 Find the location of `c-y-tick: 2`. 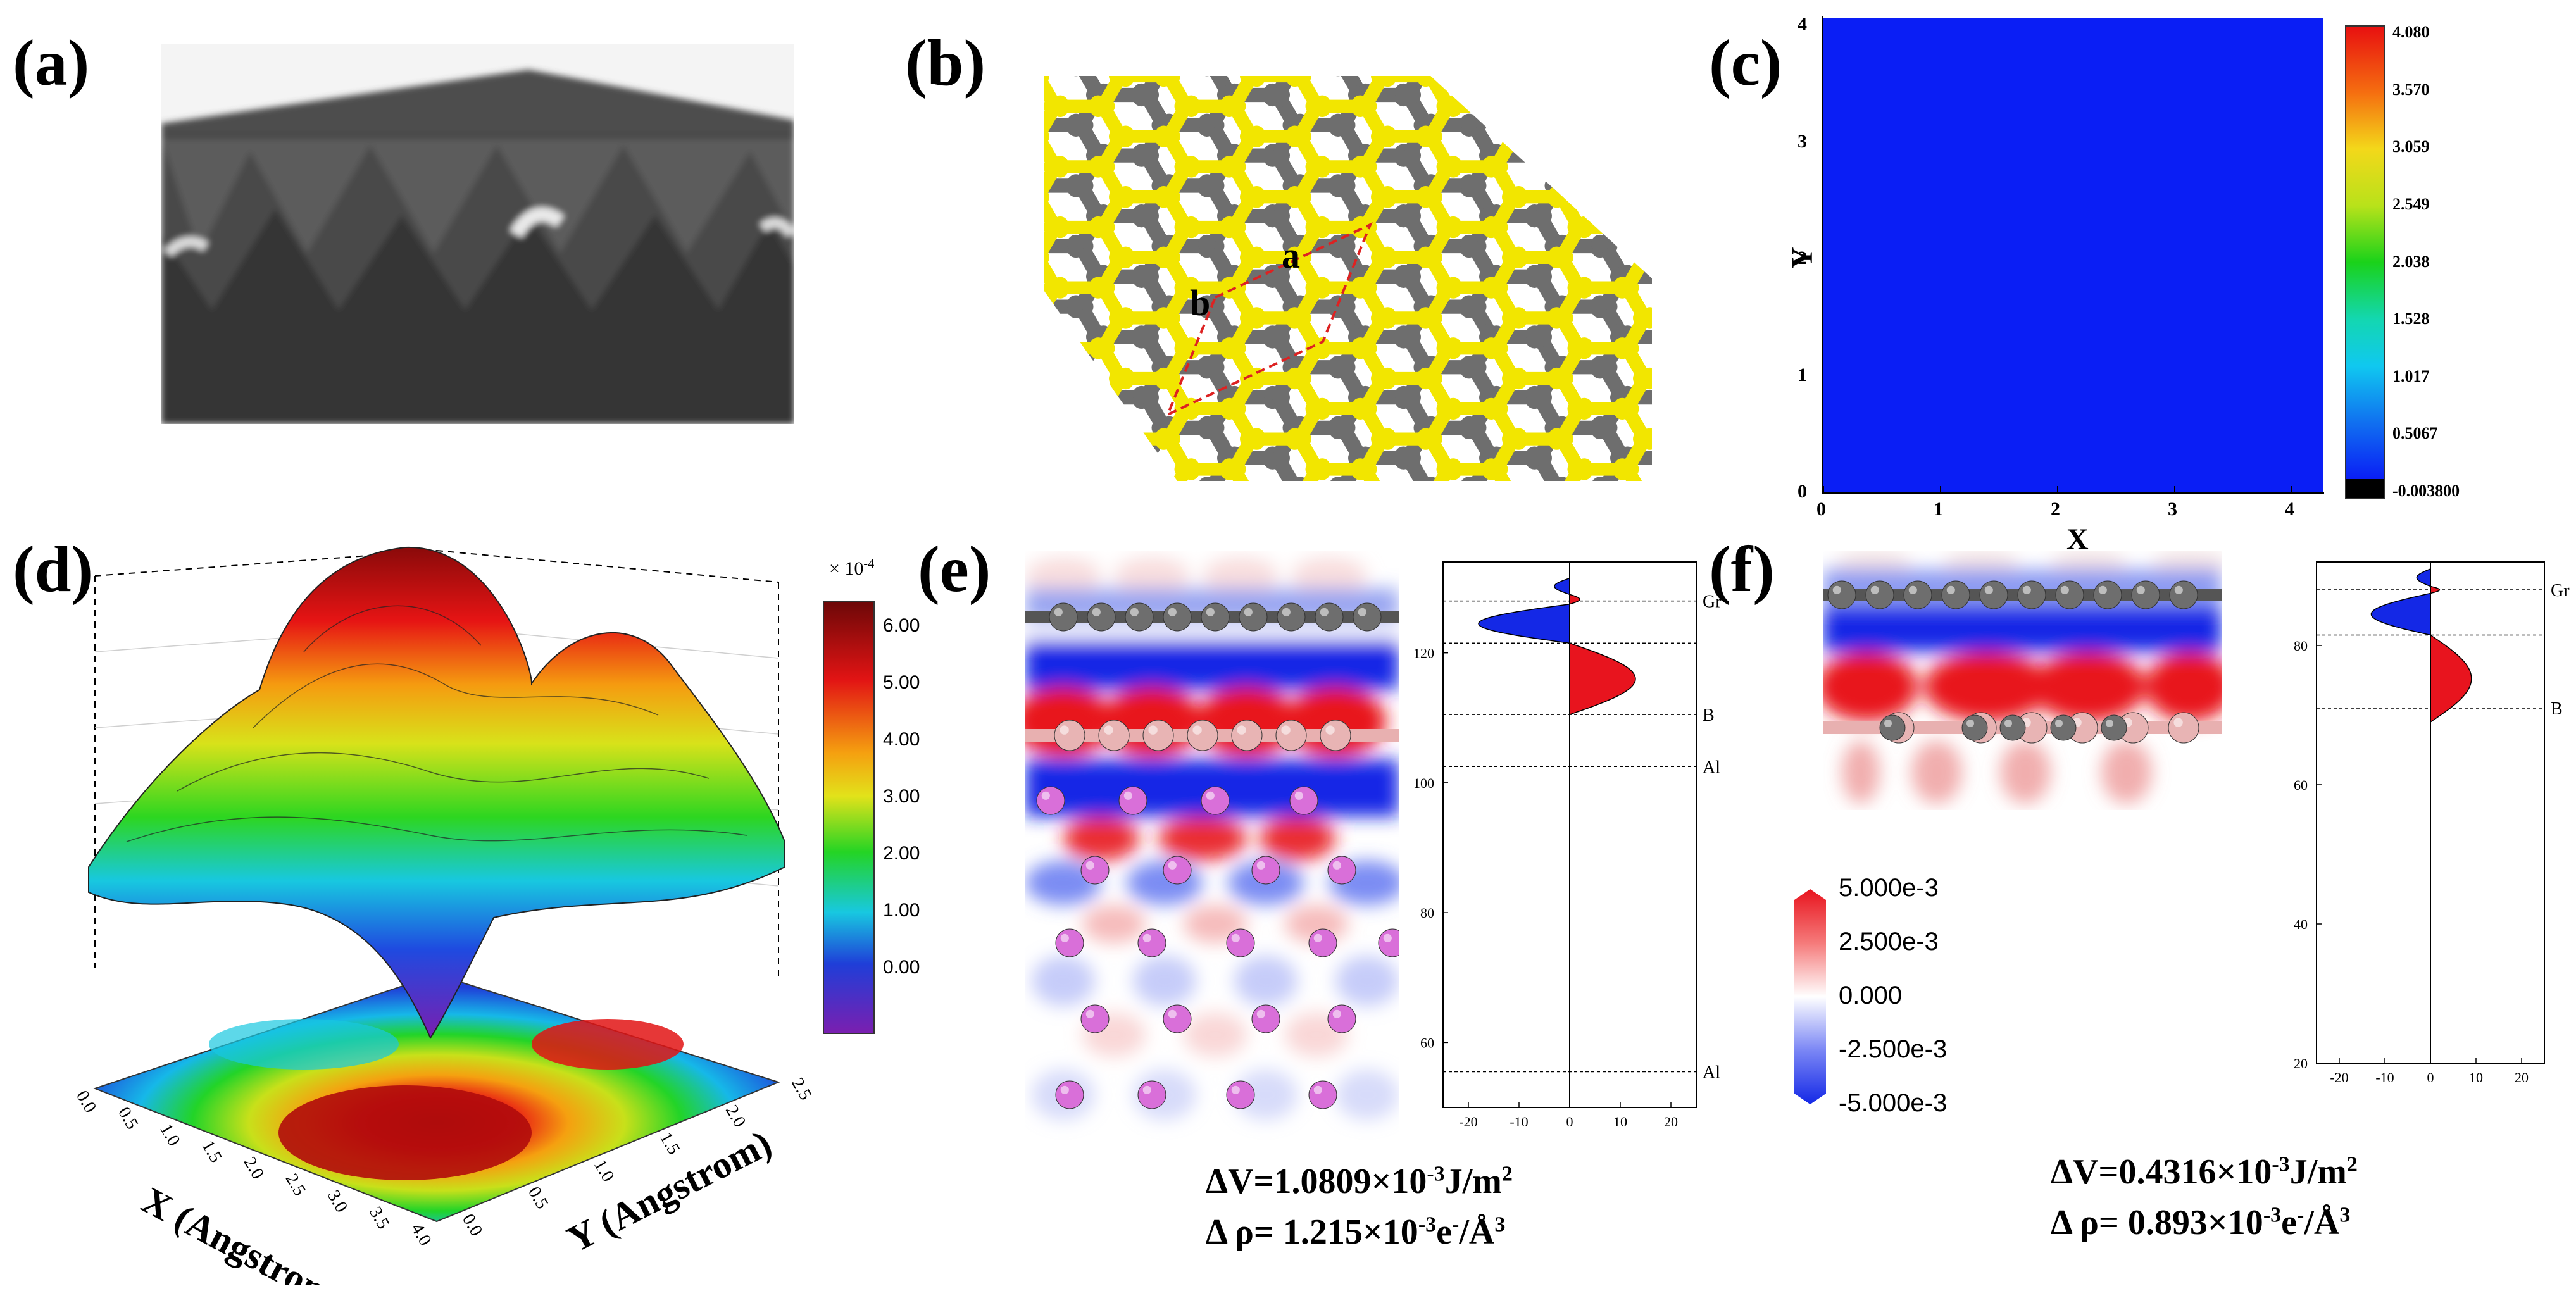

c-y-tick: 2 is located at coordinates (1802, 257).